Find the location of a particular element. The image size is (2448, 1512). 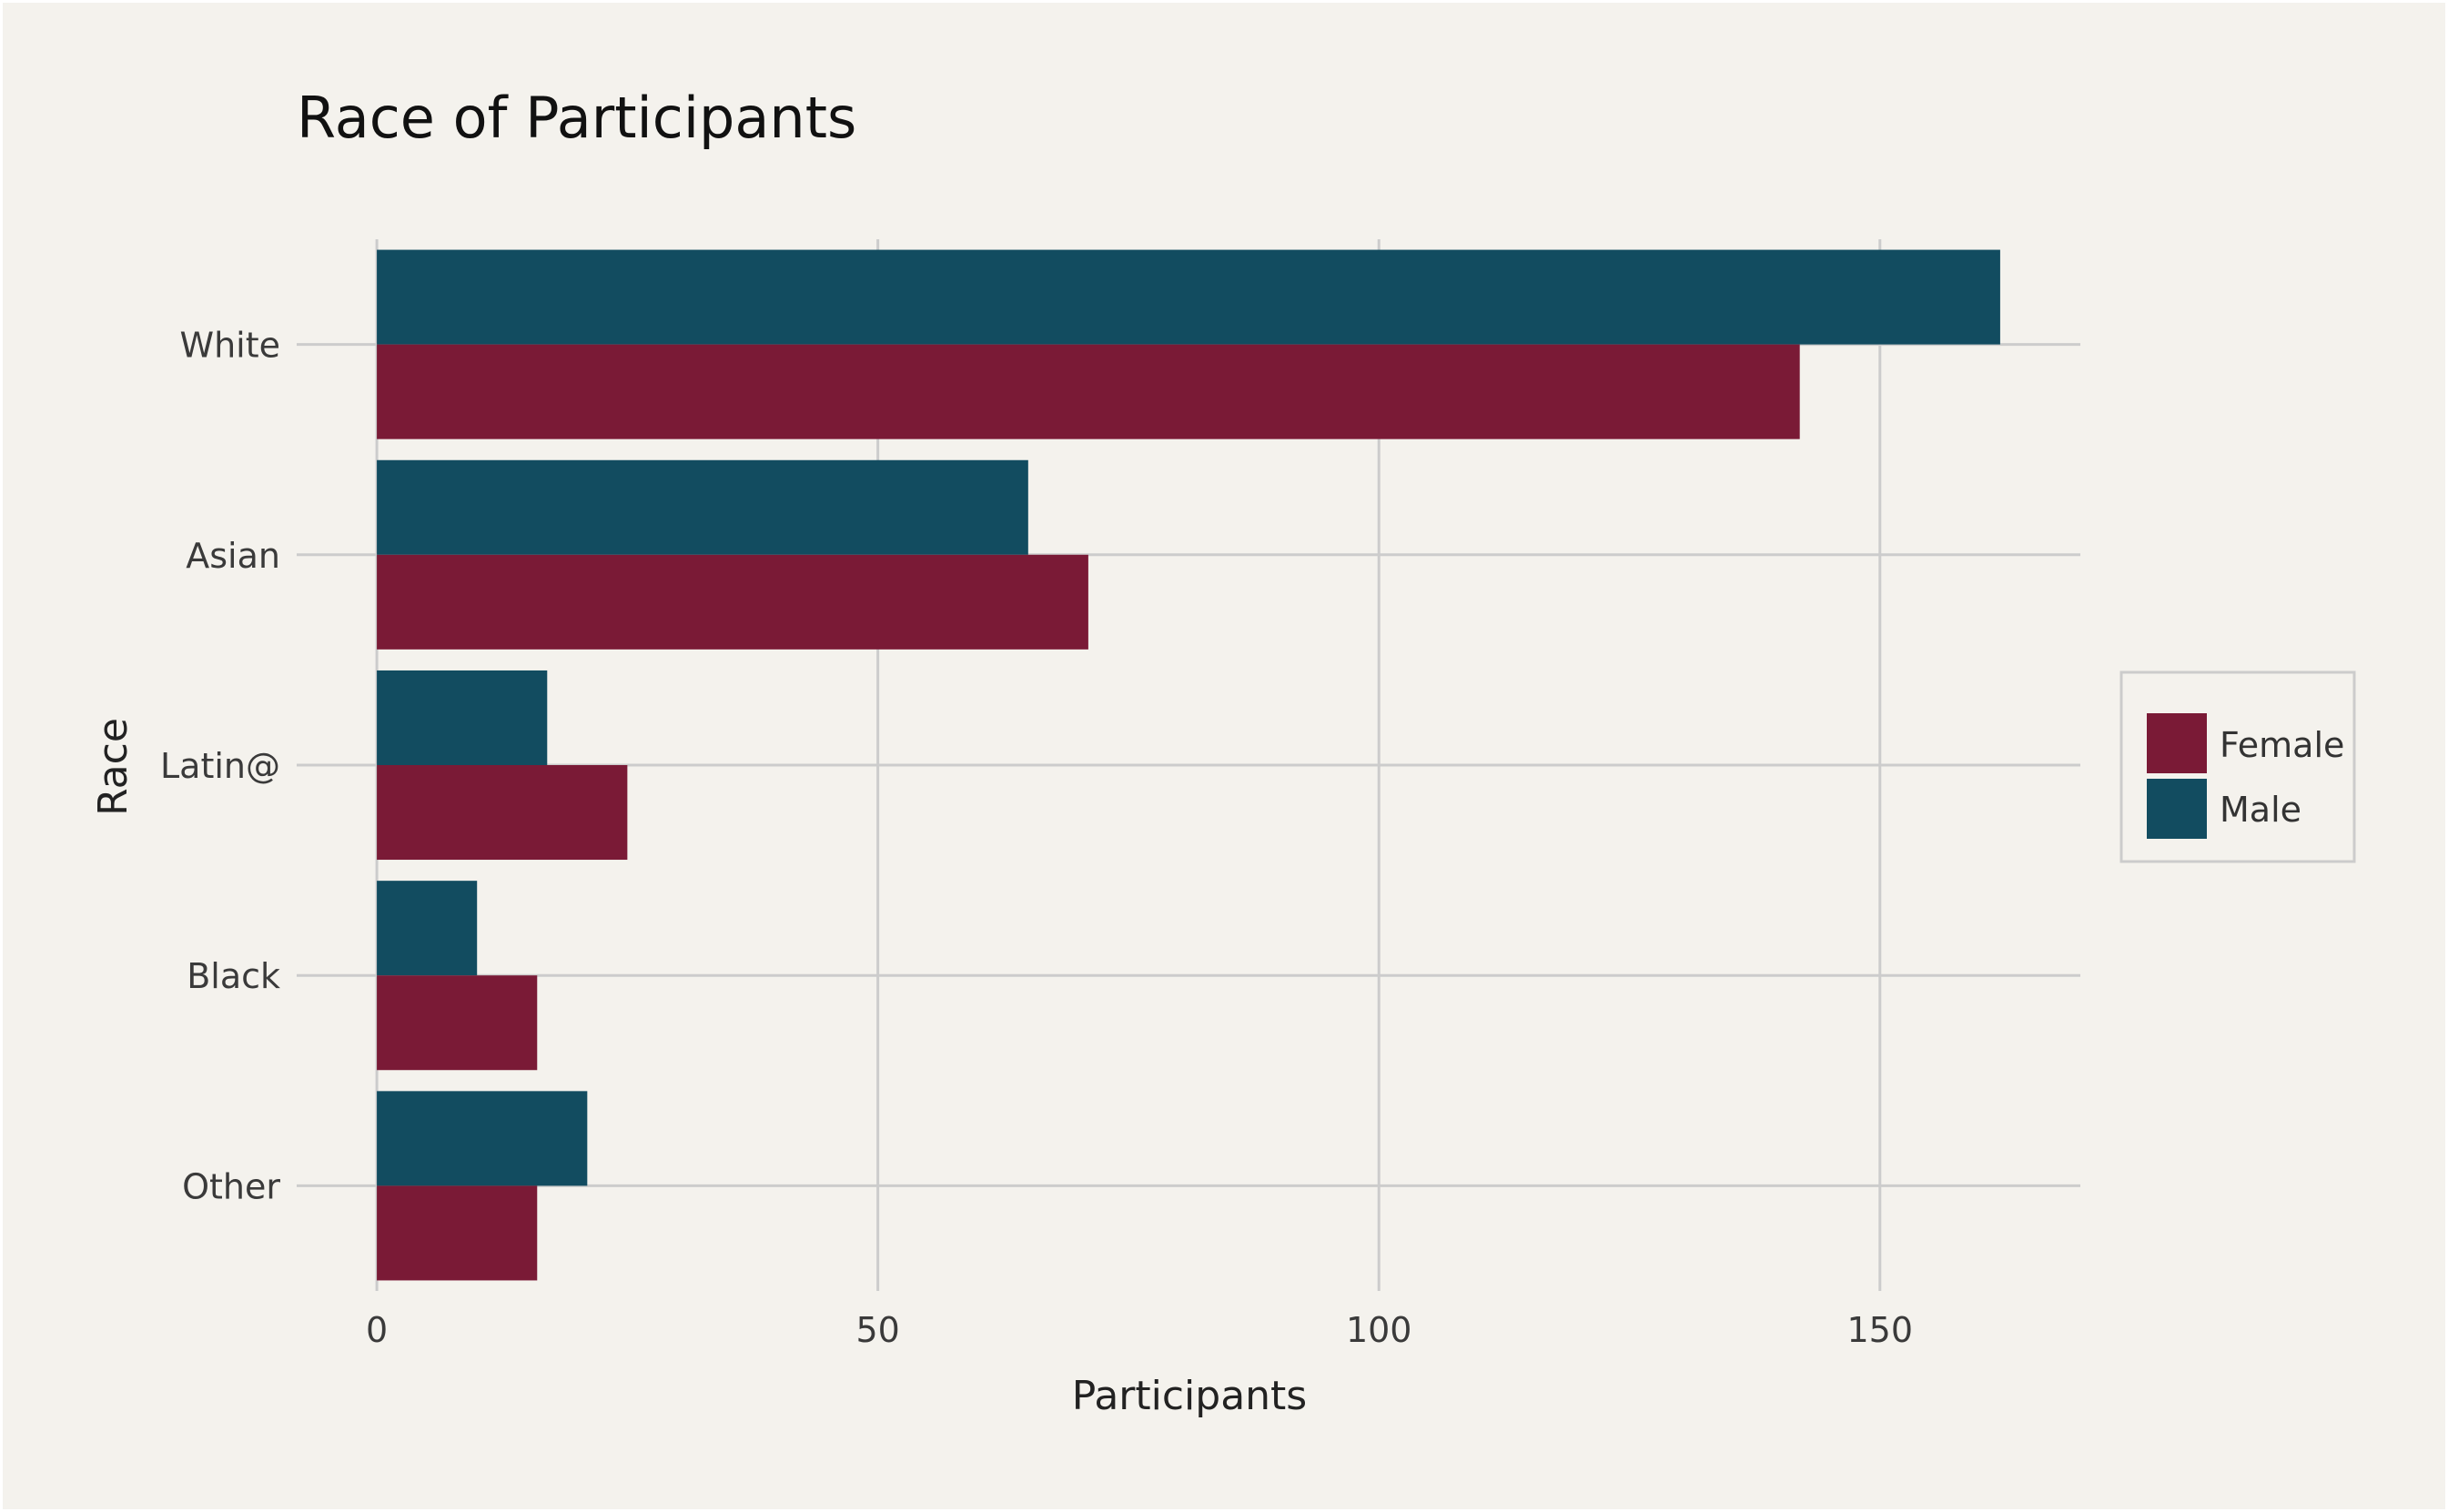

legend-label-female: Female is located at coordinates (2282, 745).